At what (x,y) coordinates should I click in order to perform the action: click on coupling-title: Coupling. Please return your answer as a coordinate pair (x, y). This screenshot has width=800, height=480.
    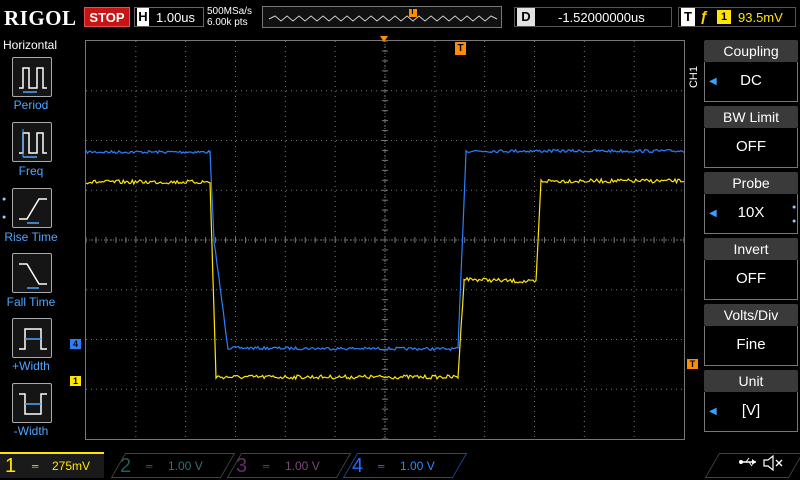
    Looking at the image, I should click on (751, 51).